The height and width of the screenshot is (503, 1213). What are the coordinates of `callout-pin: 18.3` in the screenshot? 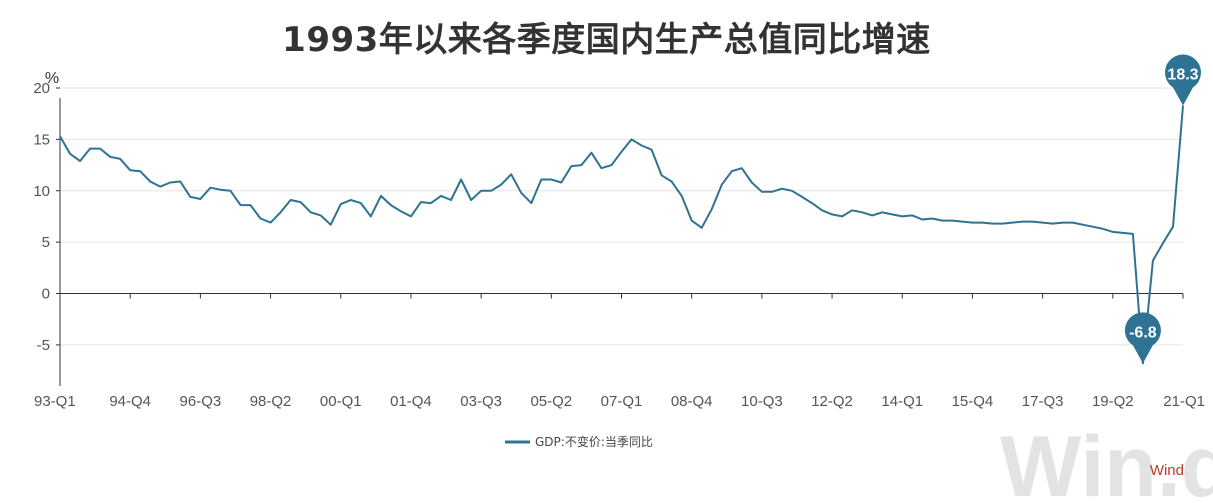 It's located at (1183, 80).